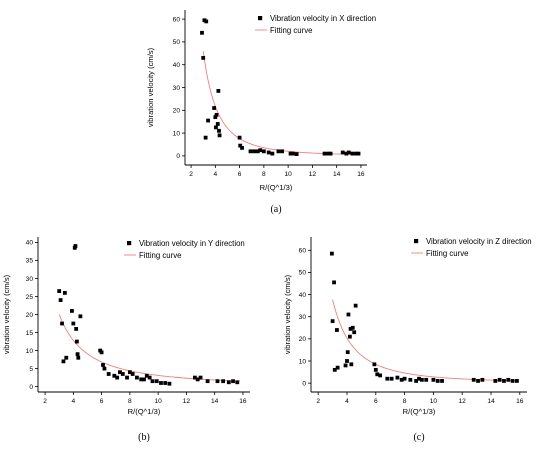 Image resolution: width=550 pixels, height=450 pixels. Describe the element at coordinates (191, 174) in the screenshot. I see `x-tick-label: 2` at that location.